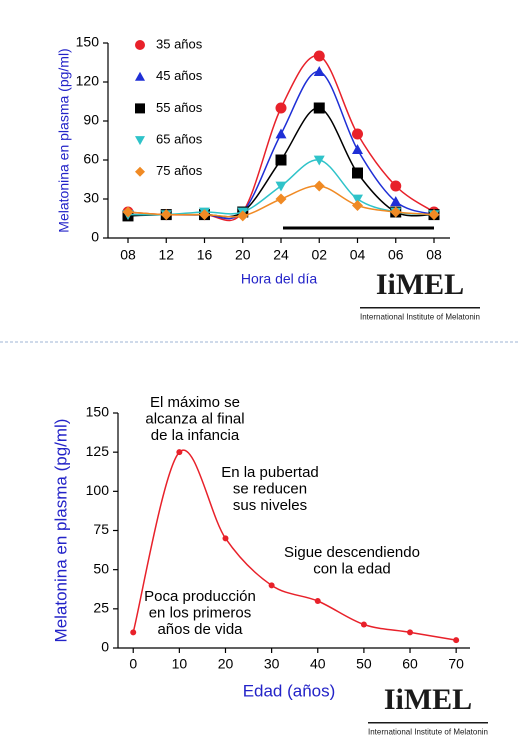 This screenshot has width=520, height=748. Describe the element at coordinates (200, 629) in the screenshot. I see `annotation: años de vida` at that location.